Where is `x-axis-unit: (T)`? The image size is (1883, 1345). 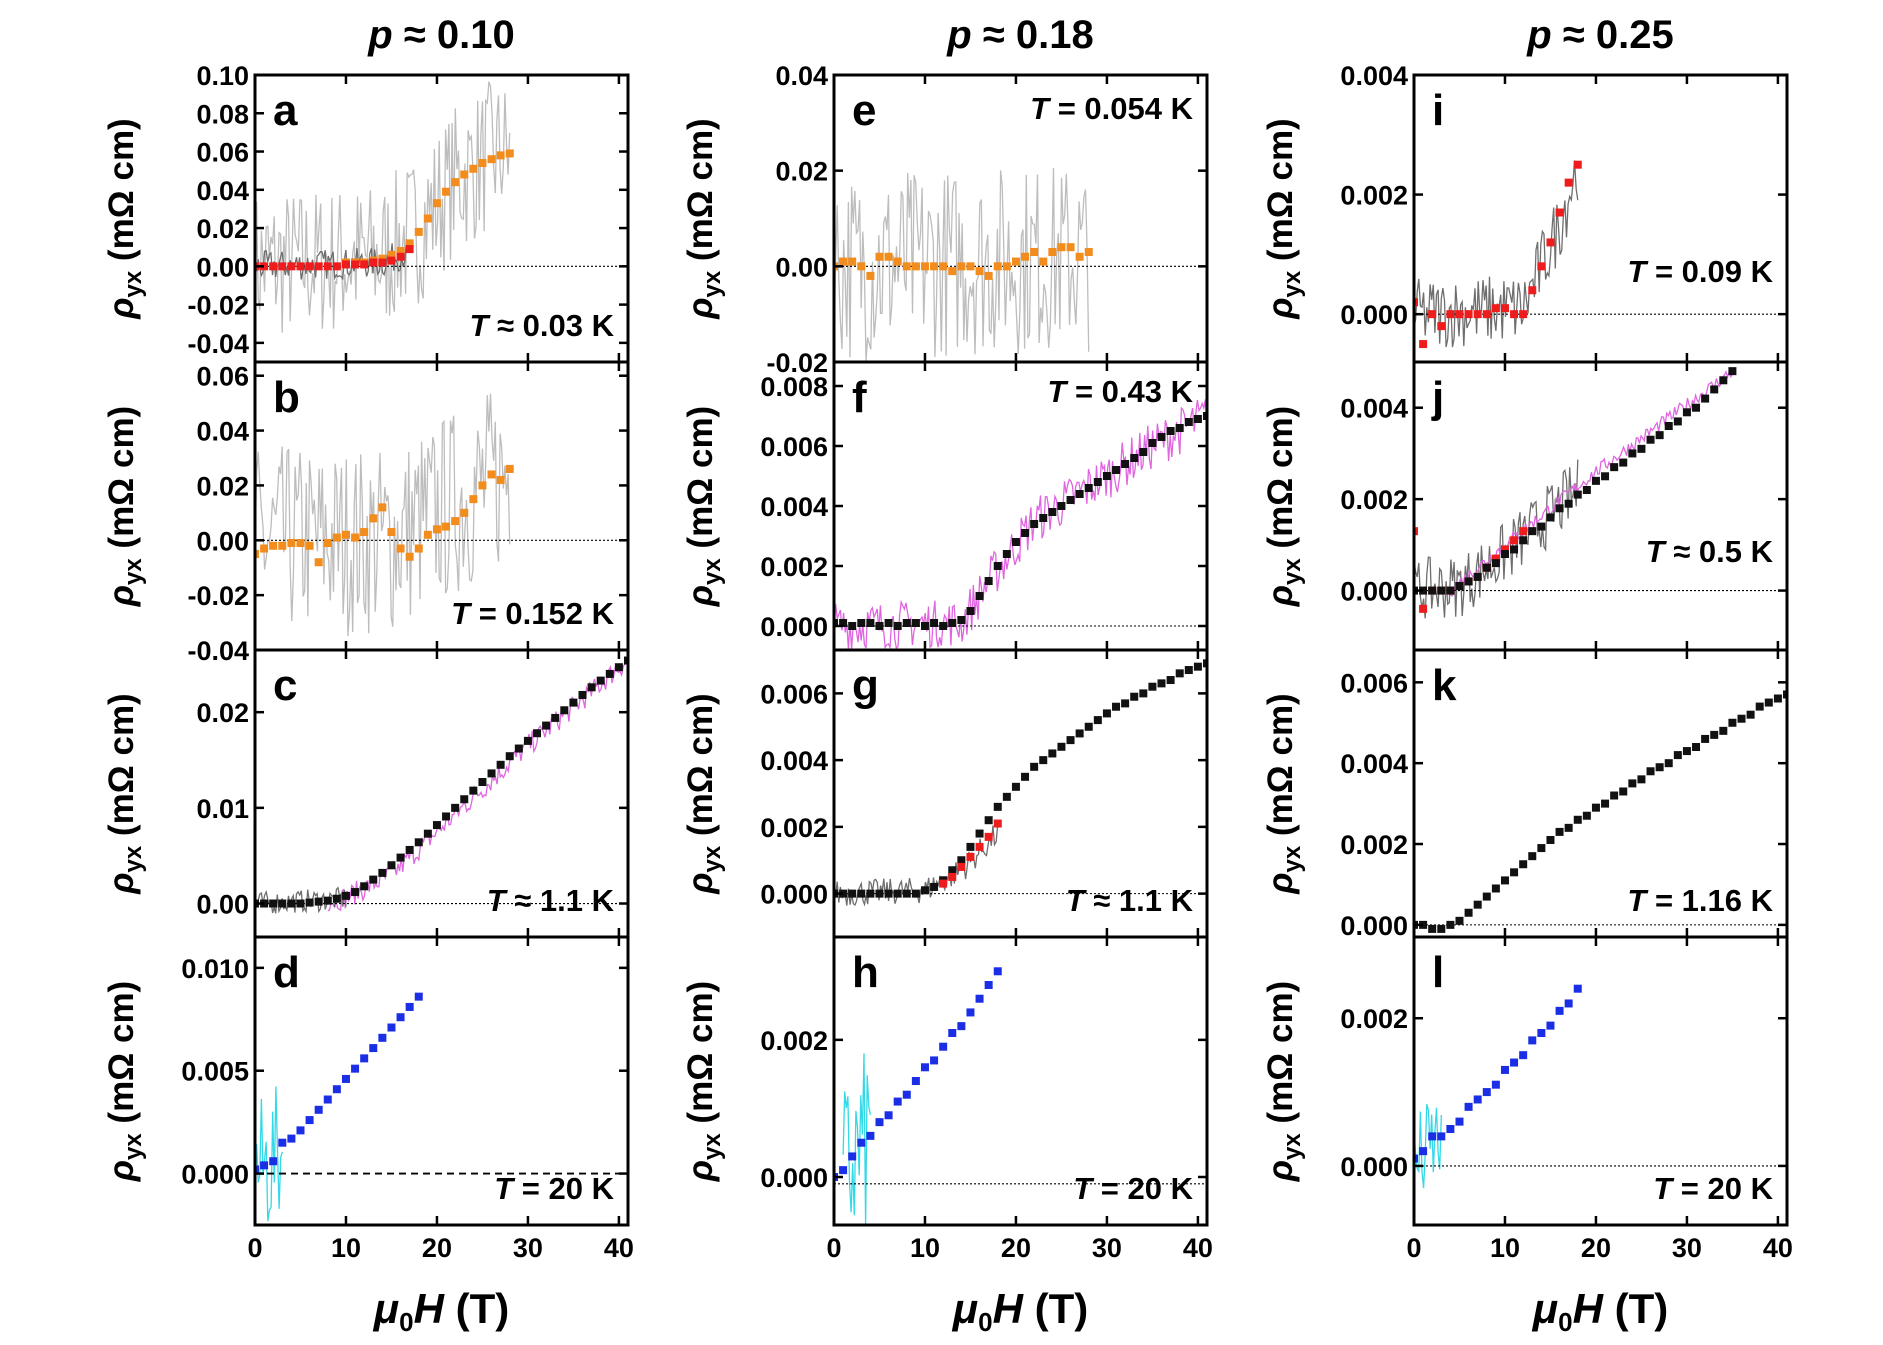 x-axis-unit: (T) is located at coordinates (1055, 1308).